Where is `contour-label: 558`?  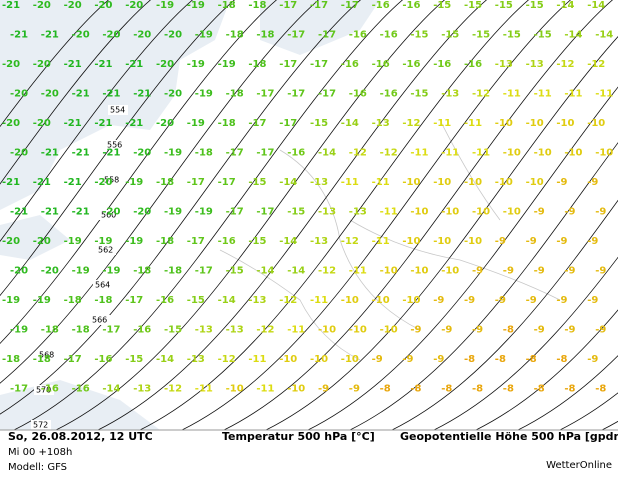
contour-label: 558 is located at coordinates (111, 180).